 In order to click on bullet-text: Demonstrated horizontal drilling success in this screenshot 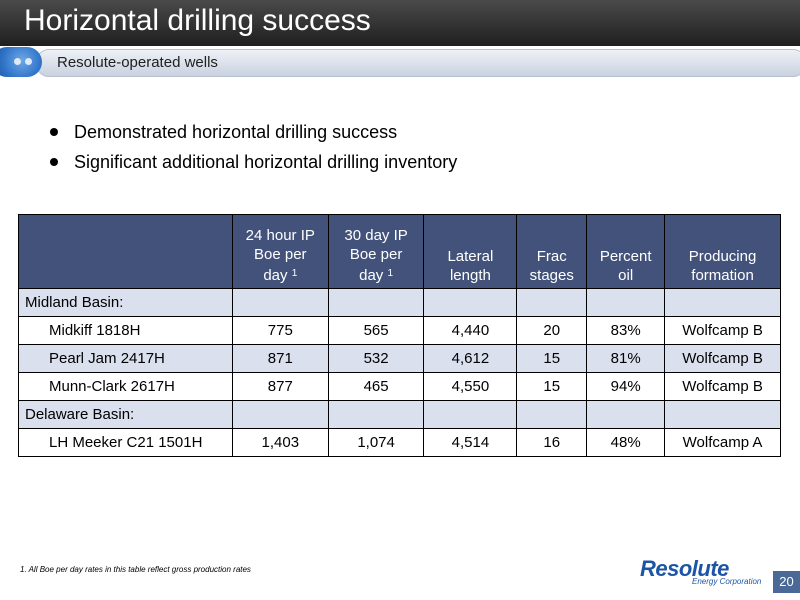, I will do `click(236, 132)`.